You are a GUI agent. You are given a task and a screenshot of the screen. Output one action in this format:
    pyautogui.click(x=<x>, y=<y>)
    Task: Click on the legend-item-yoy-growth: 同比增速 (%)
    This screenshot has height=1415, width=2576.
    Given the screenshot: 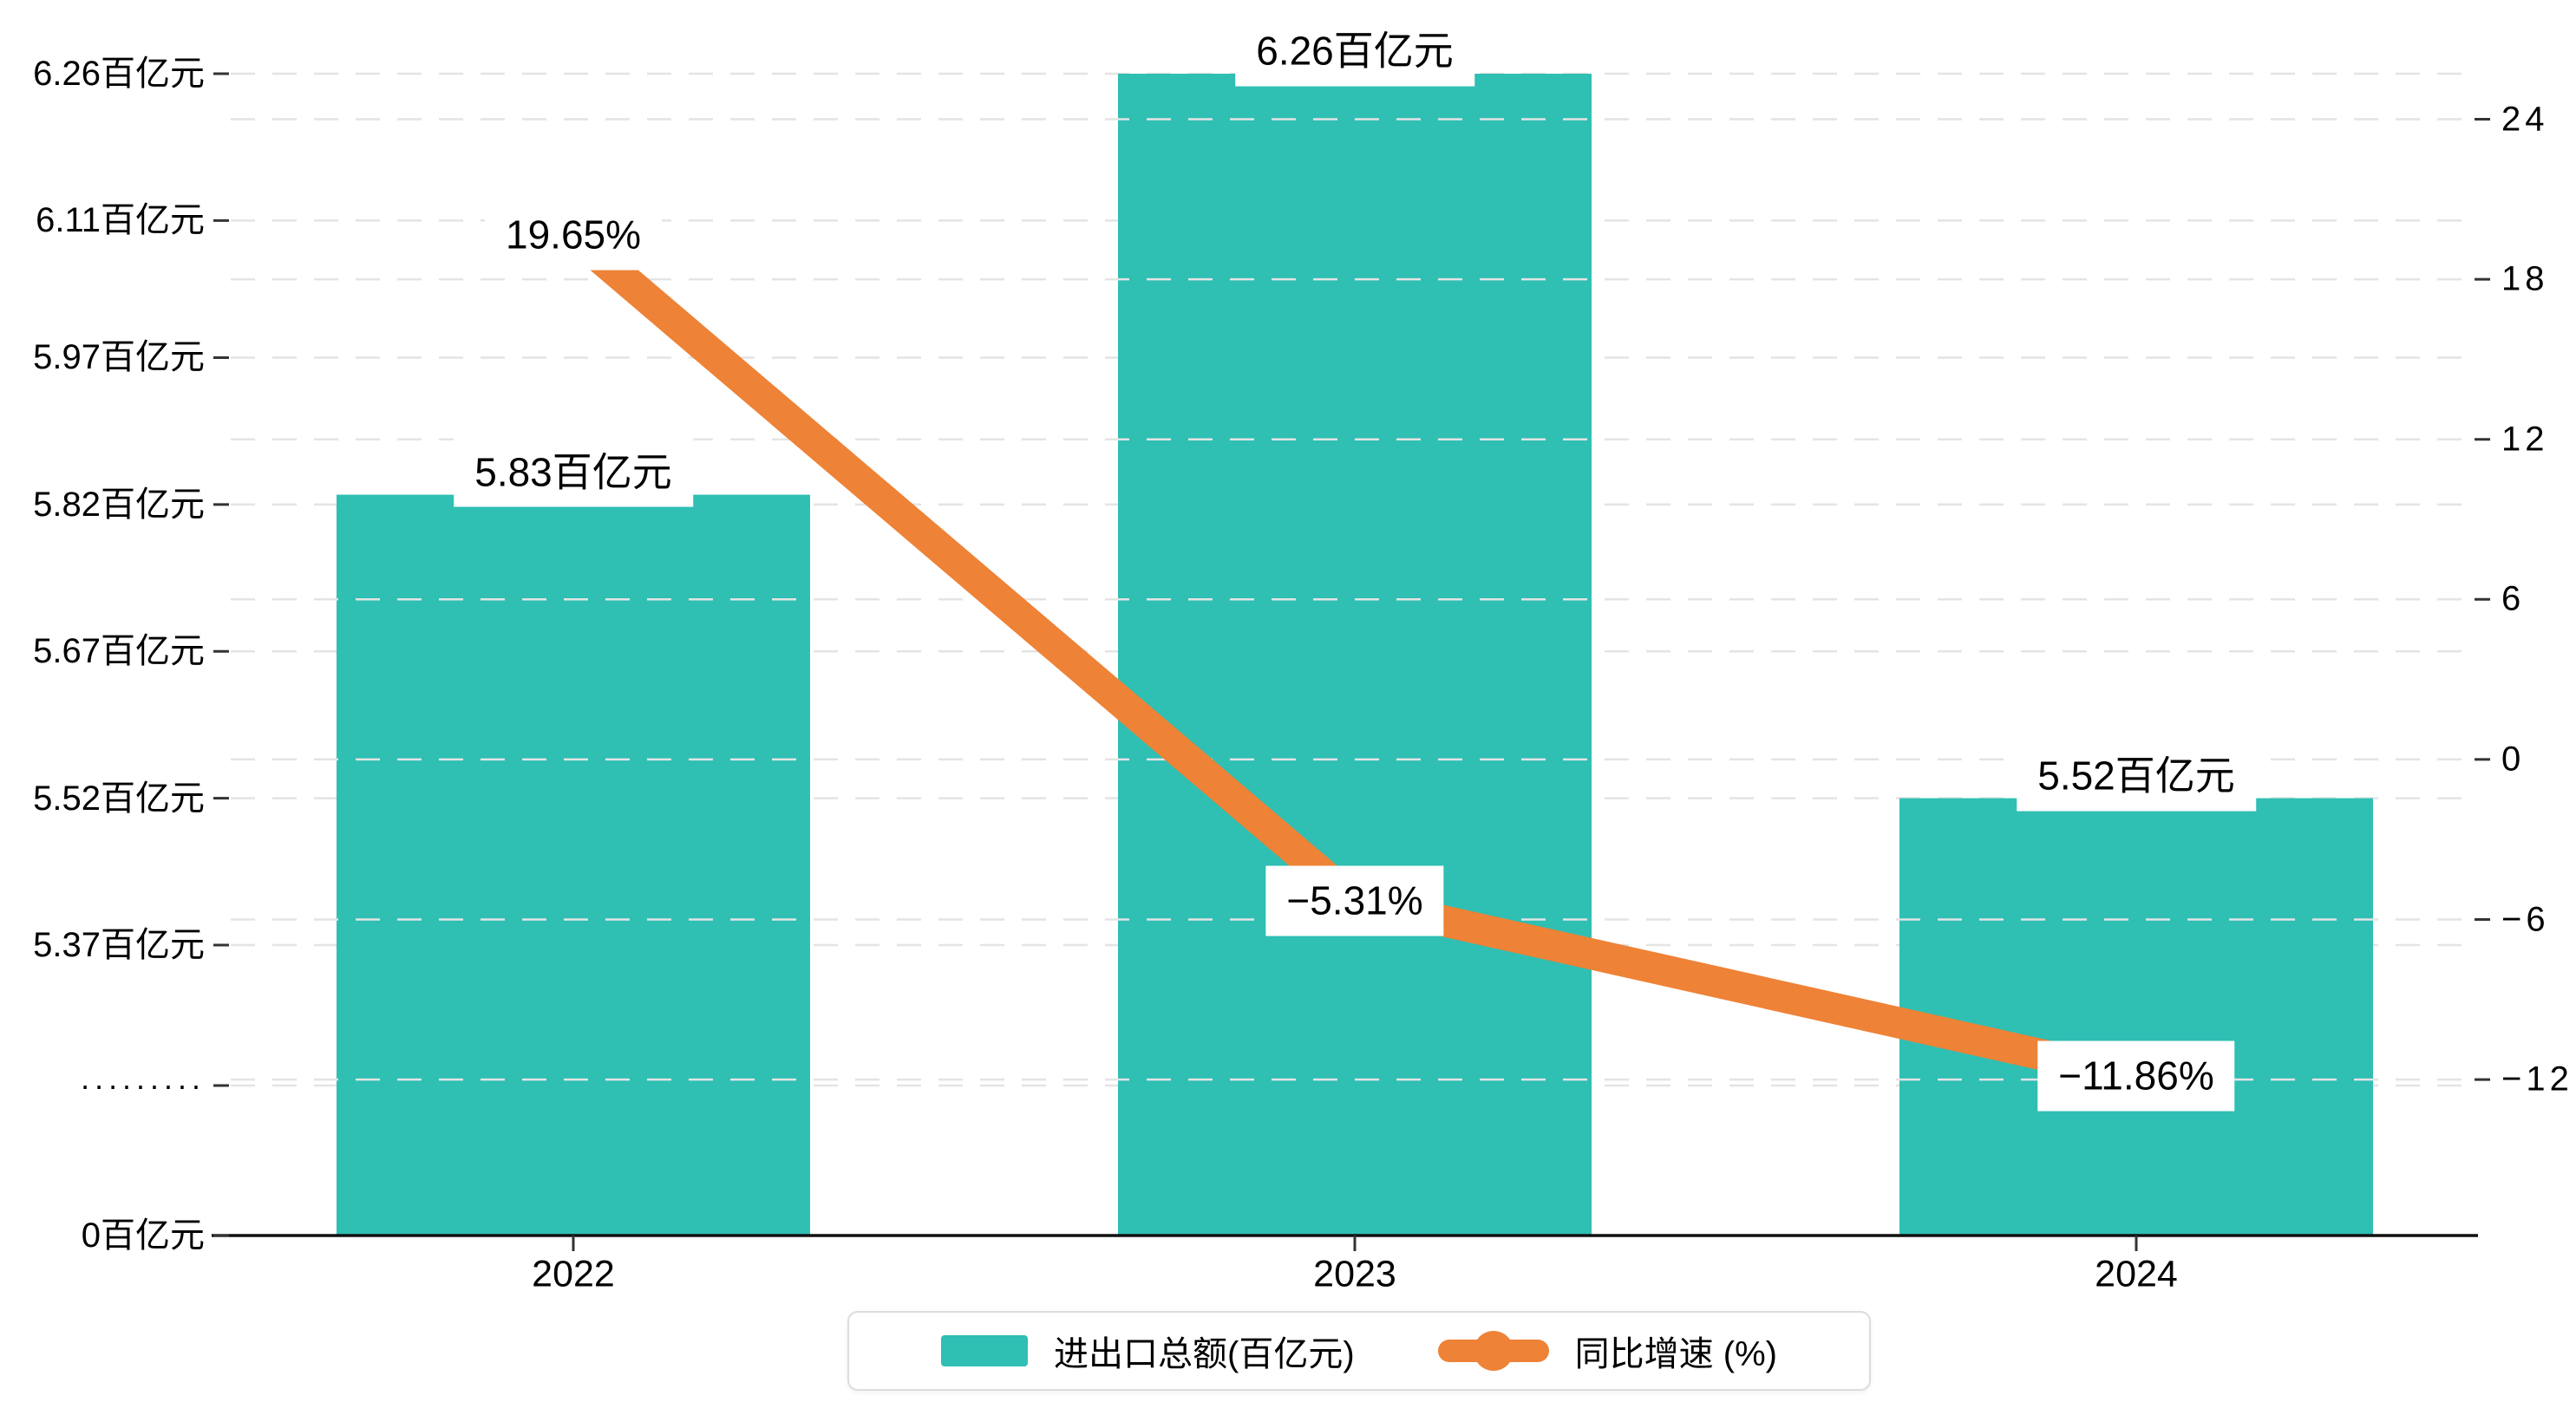 What is the action you would take?
    pyautogui.click(x=1607, y=1351)
    